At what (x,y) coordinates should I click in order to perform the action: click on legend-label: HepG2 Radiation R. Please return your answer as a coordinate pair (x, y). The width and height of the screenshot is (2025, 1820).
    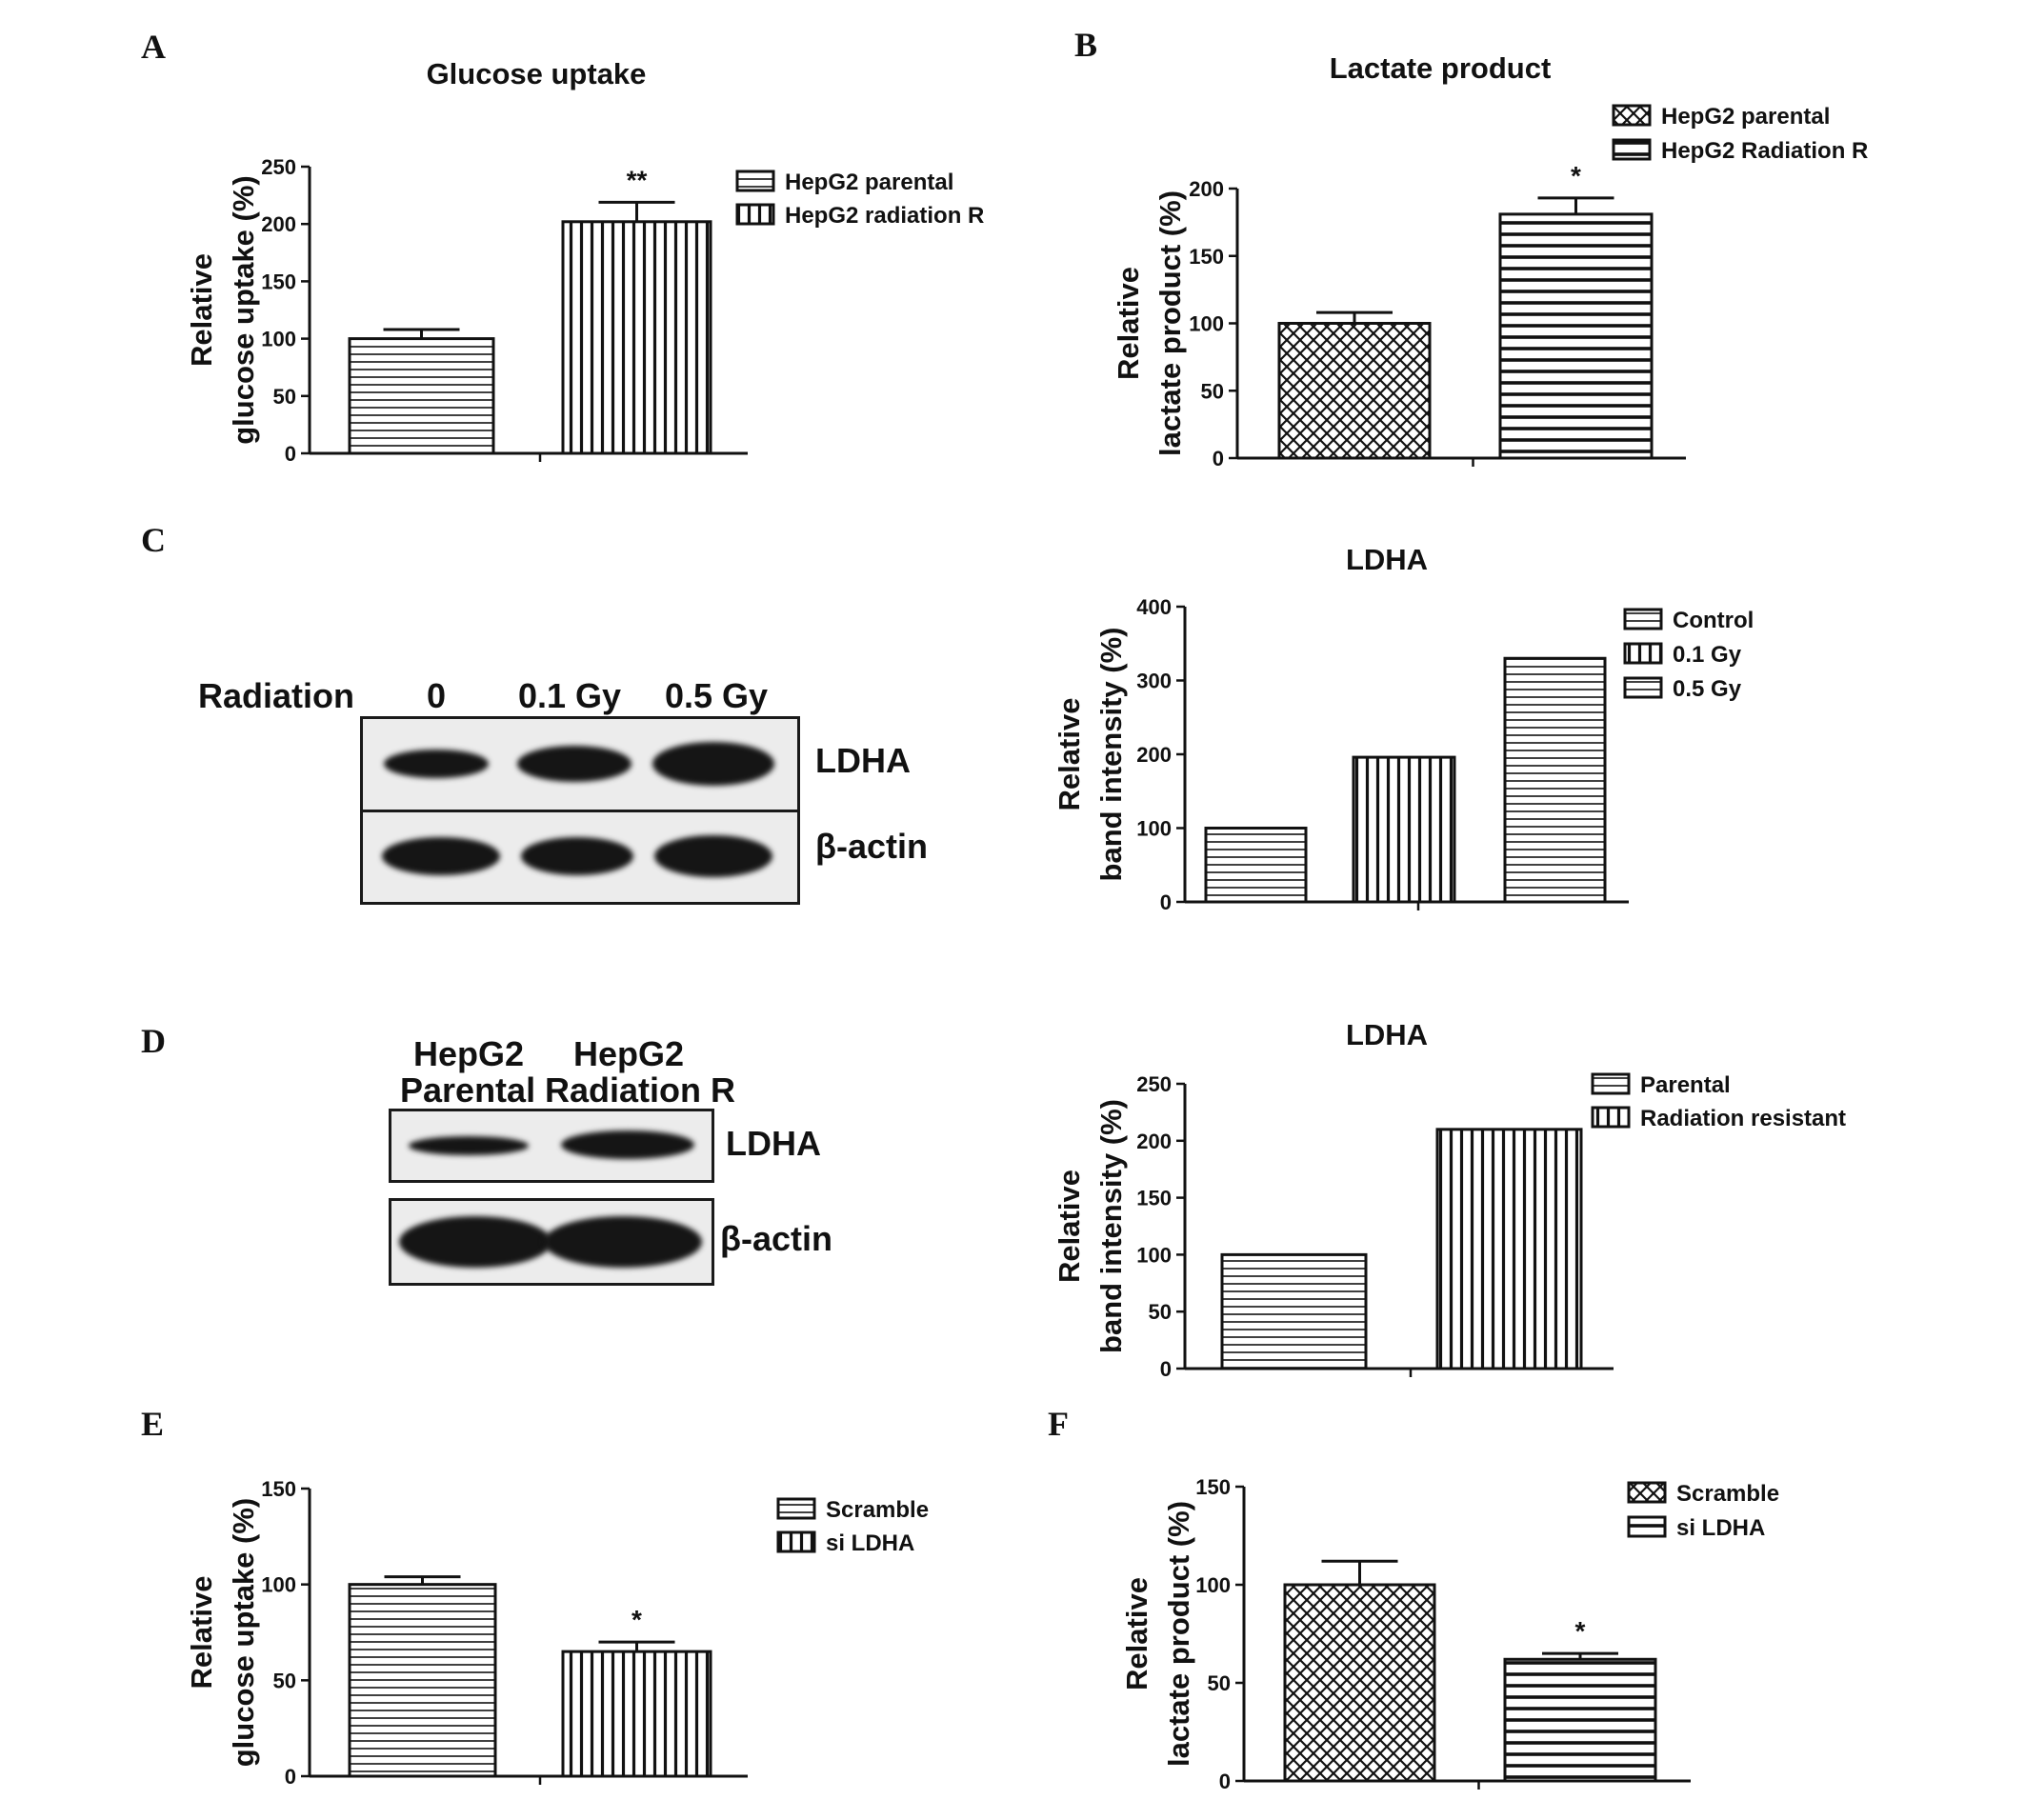
    Looking at the image, I should click on (1764, 151).